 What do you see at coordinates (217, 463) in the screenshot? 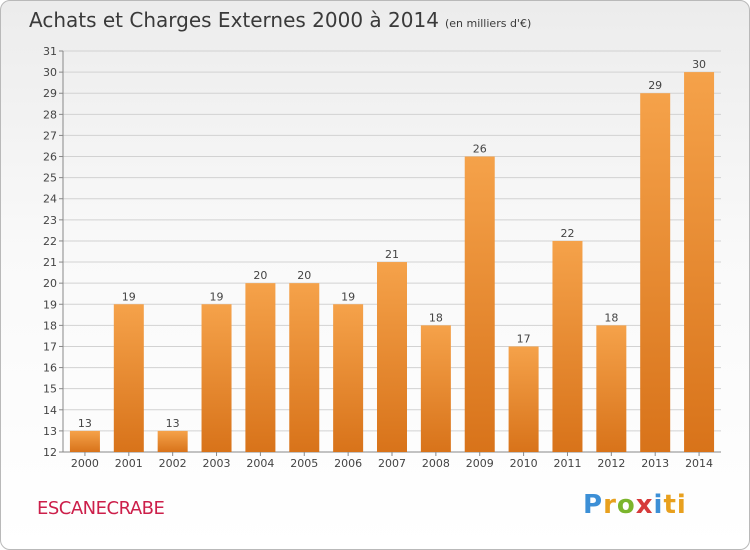
I see `x-tick-label: 2003` at bounding box center [217, 463].